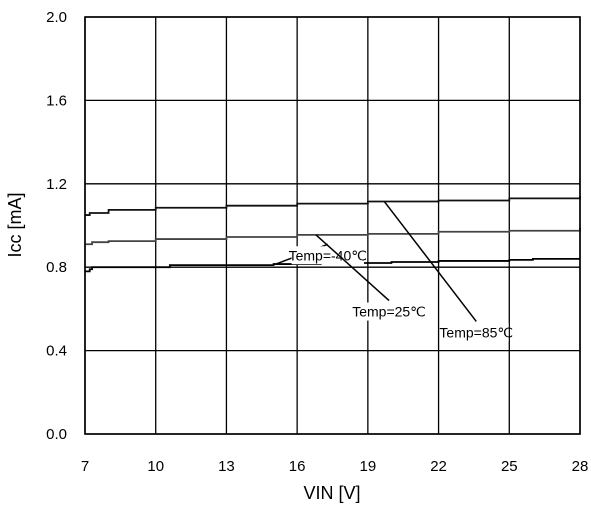  I want to click on y-tick-label: 1.6, so click(56, 100).